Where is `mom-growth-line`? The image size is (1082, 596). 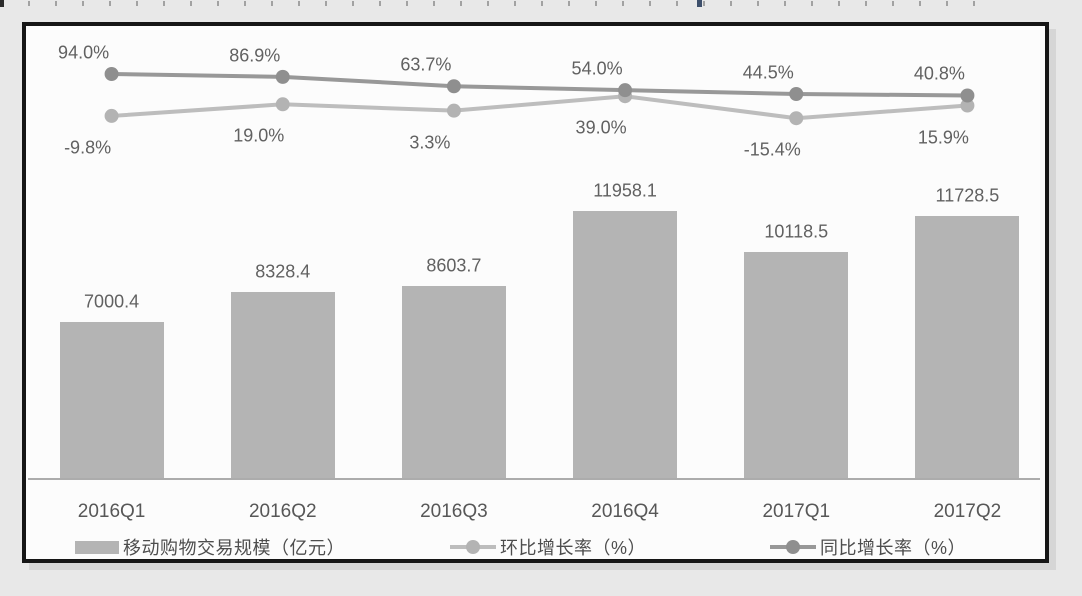
mom-growth-line is located at coordinates (539, 107).